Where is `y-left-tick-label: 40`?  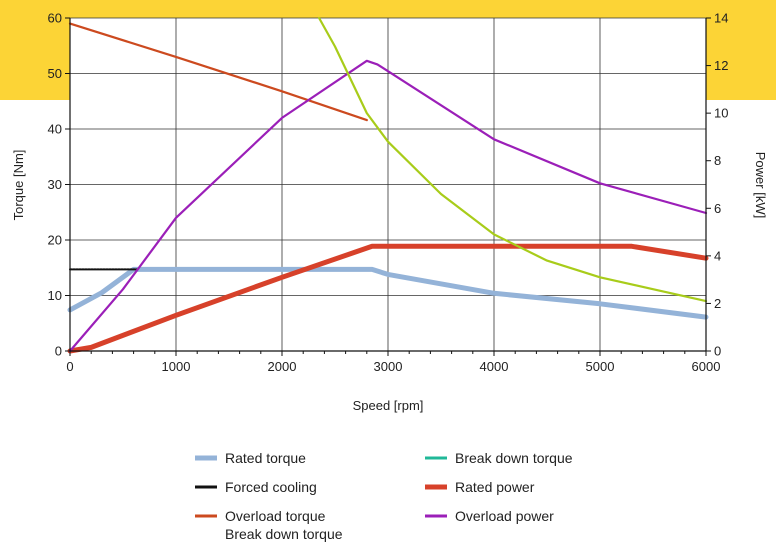
y-left-tick-label: 40 is located at coordinates (55, 129).